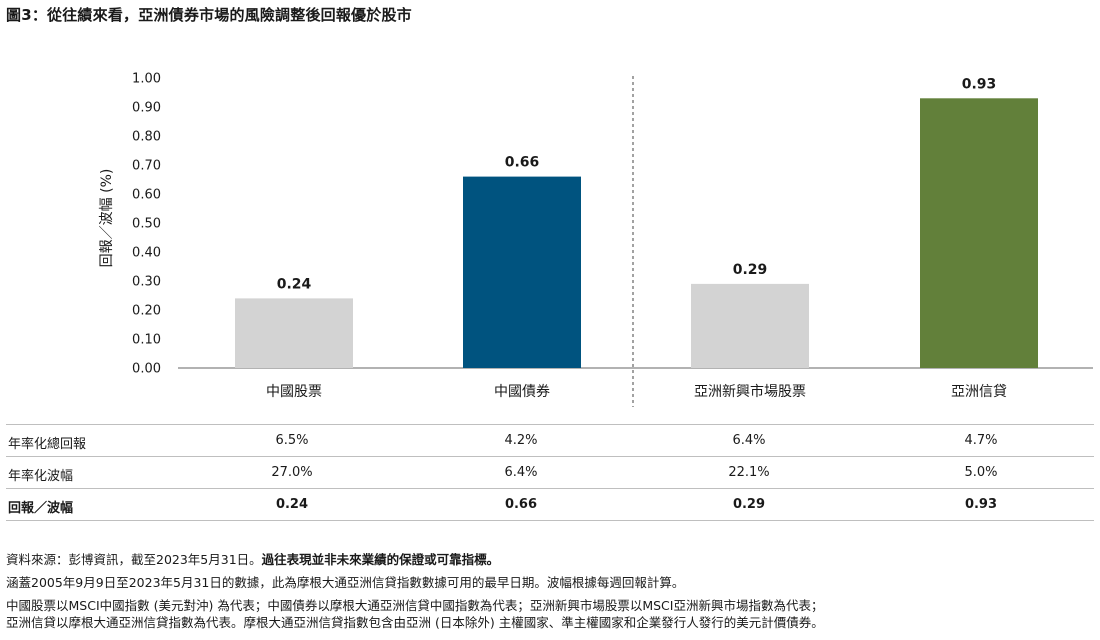  Describe the element at coordinates (146, 166) in the screenshot. I see `y-tick-label: 0.70` at that location.